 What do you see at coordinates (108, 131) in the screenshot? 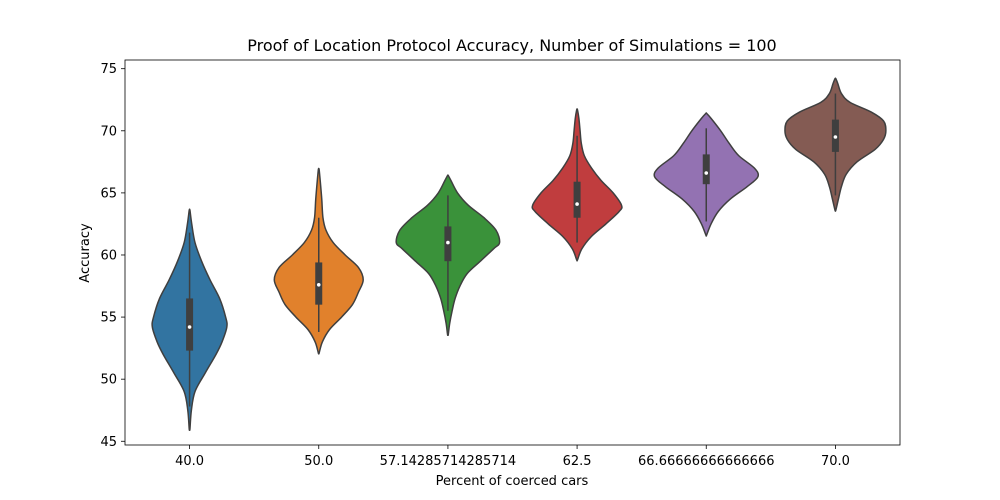
I see `y-tick-label: 70` at bounding box center [108, 131].